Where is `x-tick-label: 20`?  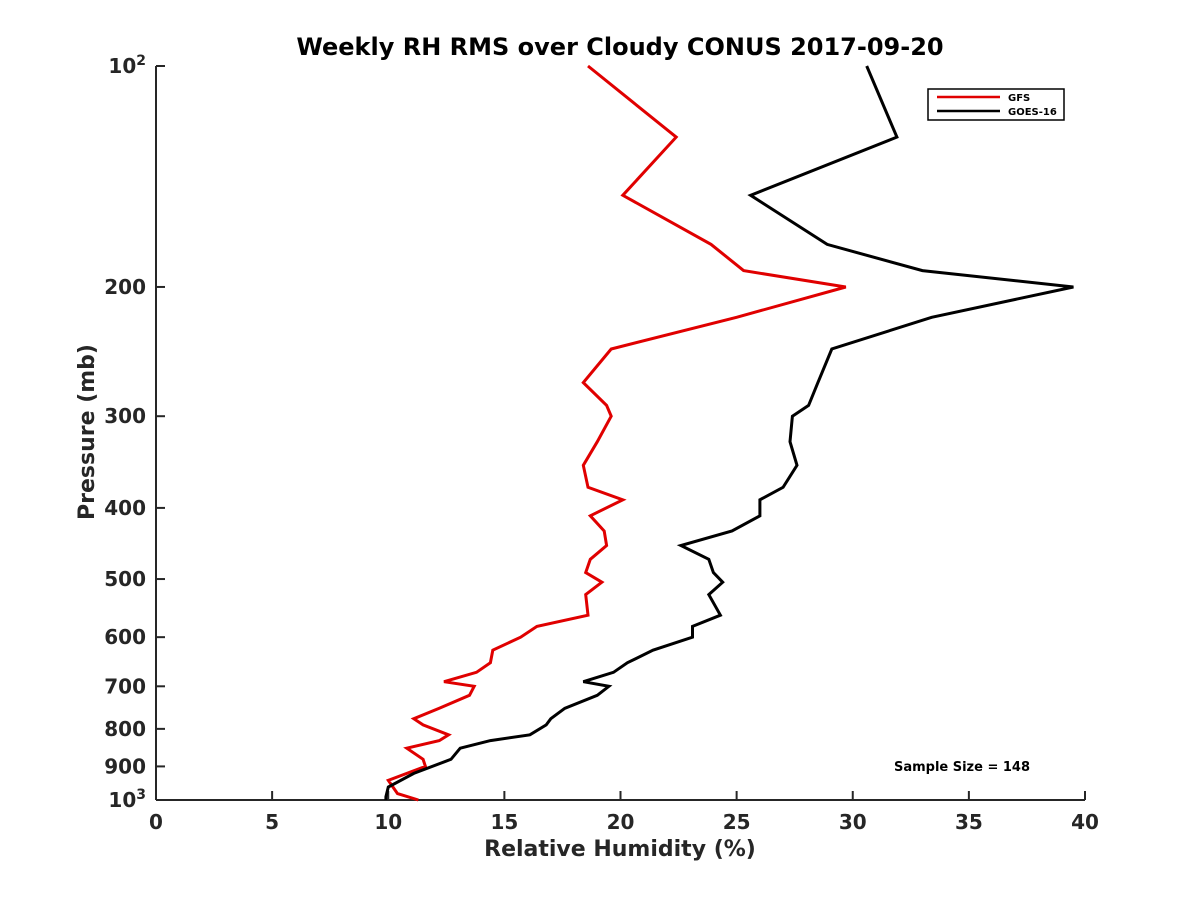 x-tick-label: 20 is located at coordinates (621, 822).